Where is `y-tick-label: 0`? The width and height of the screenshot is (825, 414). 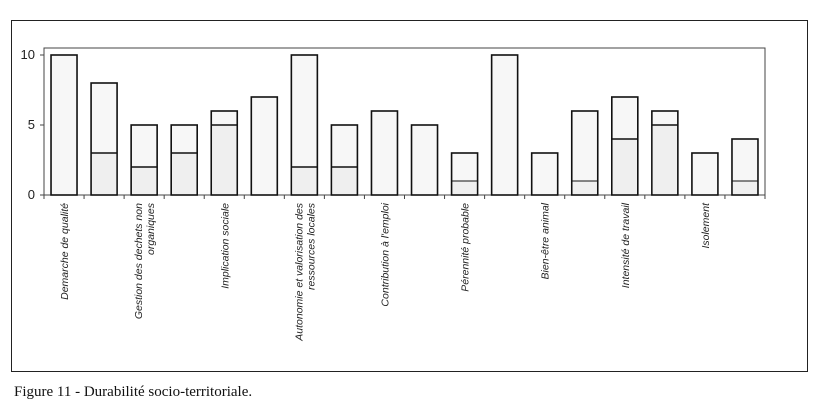 y-tick-label: 0 is located at coordinates (31, 194).